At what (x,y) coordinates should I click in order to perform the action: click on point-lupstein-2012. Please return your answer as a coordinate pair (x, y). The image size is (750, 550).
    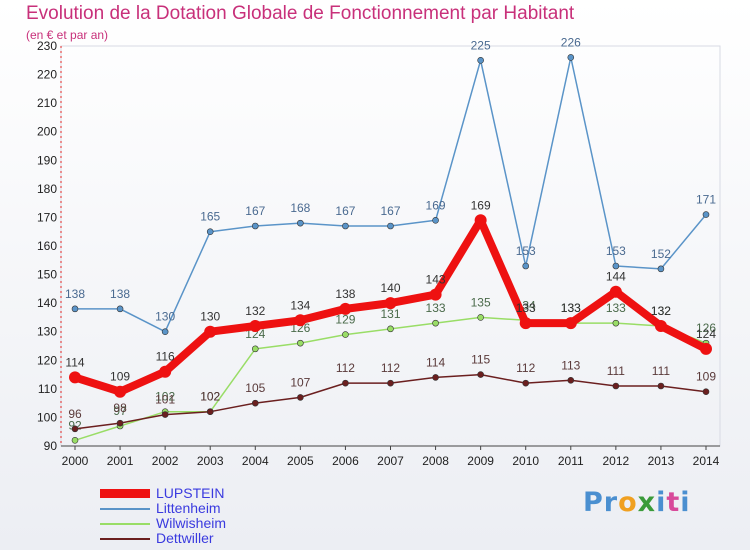
    Looking at the image, I should click on (615, 291).